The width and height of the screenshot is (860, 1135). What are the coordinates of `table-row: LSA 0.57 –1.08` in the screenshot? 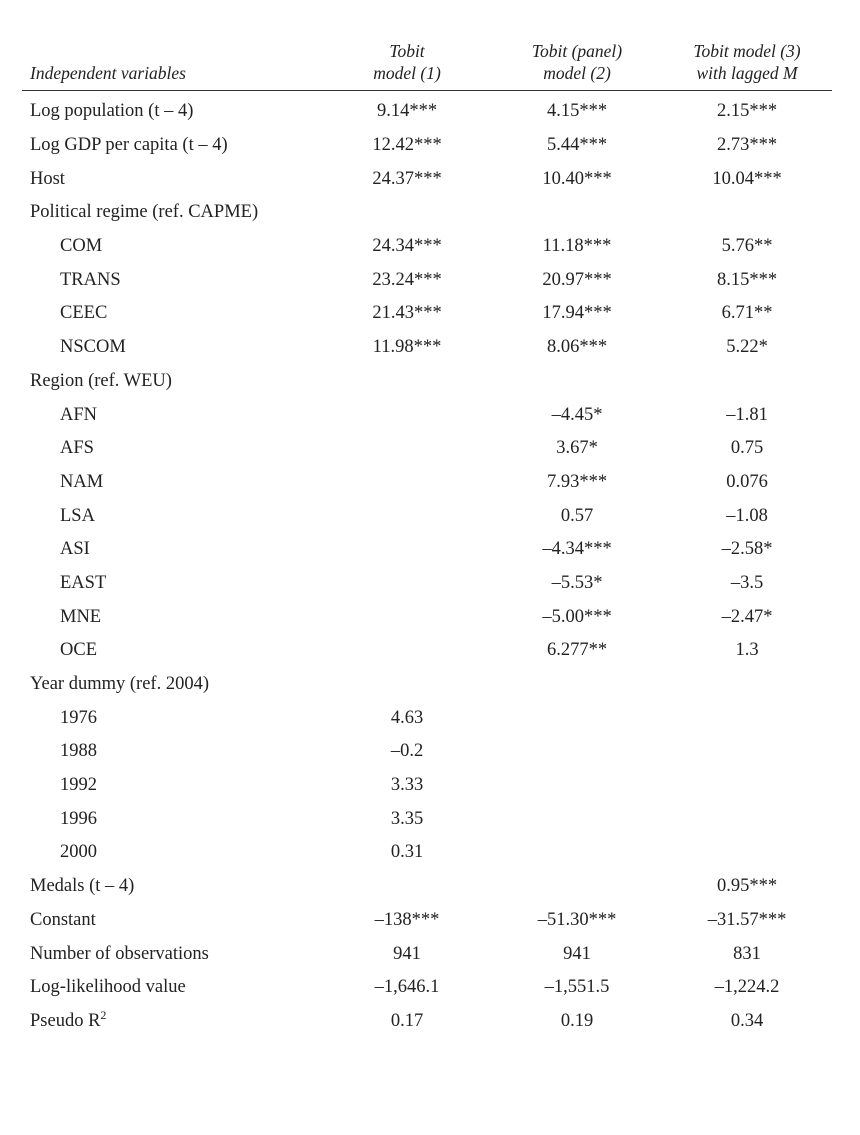 It's located at (427, 516).